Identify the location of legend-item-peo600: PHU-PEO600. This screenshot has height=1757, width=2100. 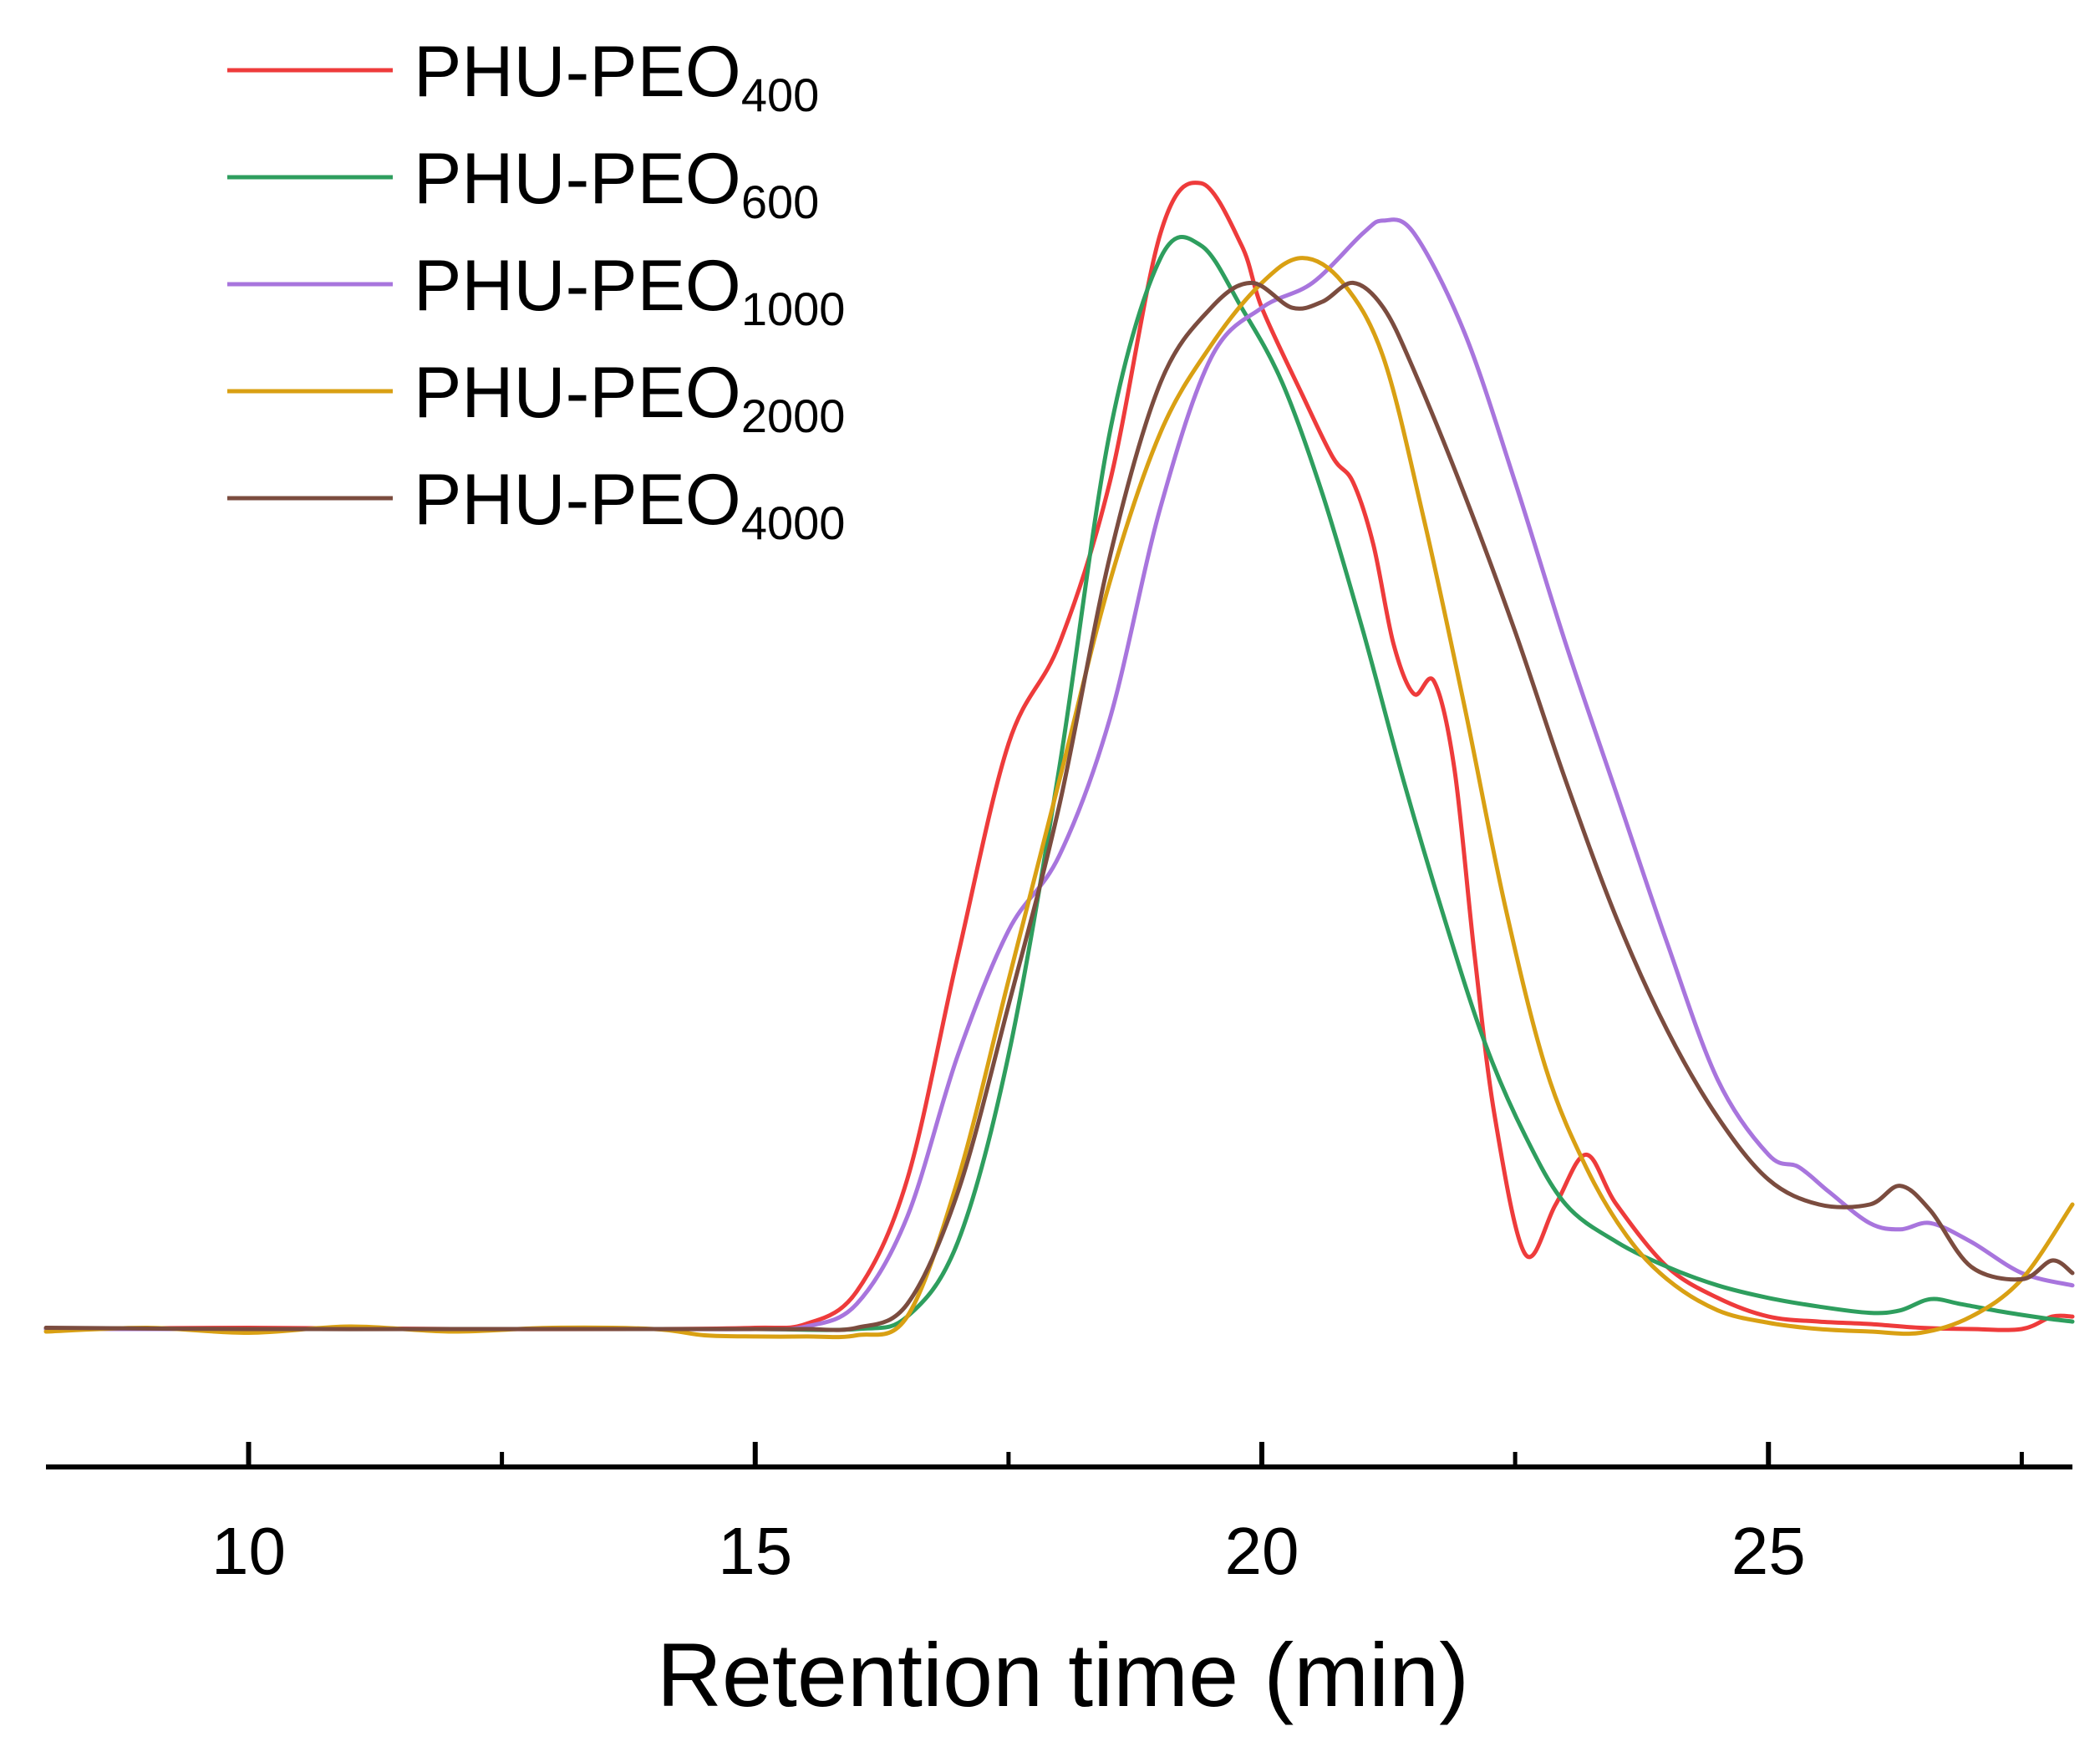
(523, 183).